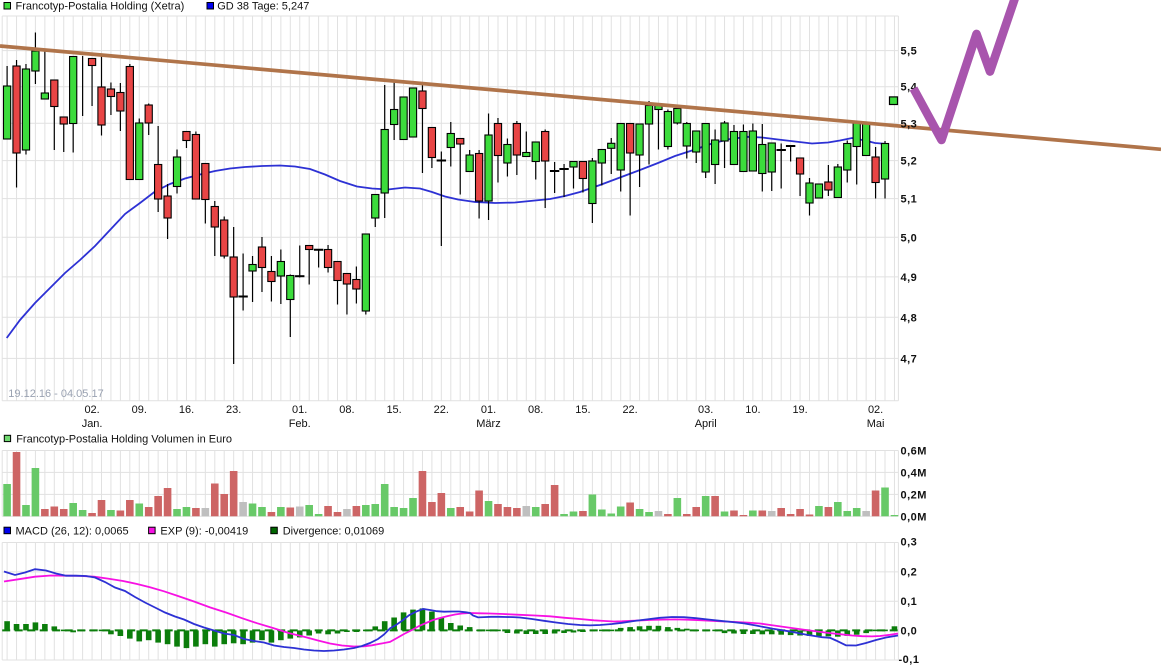 This screenshot has height=670, width=1161. What do you see at coordinates (263, 7) in the screenshot?
I see `svg-text: GD 38 Tage: 5,247` at bounding box center [263, 7].